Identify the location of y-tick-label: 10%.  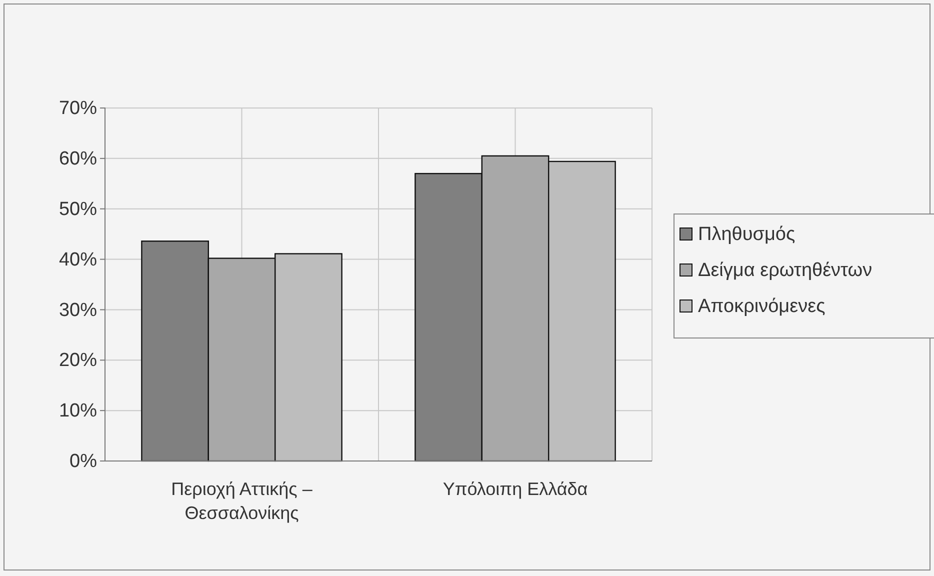
(78, 411).